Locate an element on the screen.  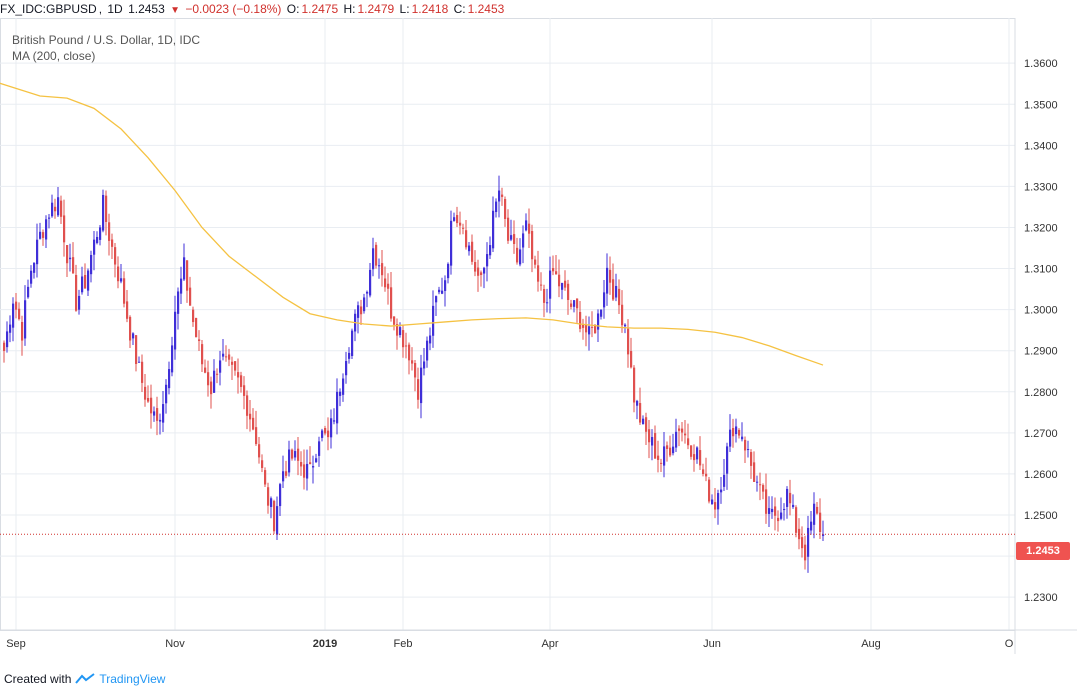
footer-credit: Created with TradingView is located at coordinates (84, 679).